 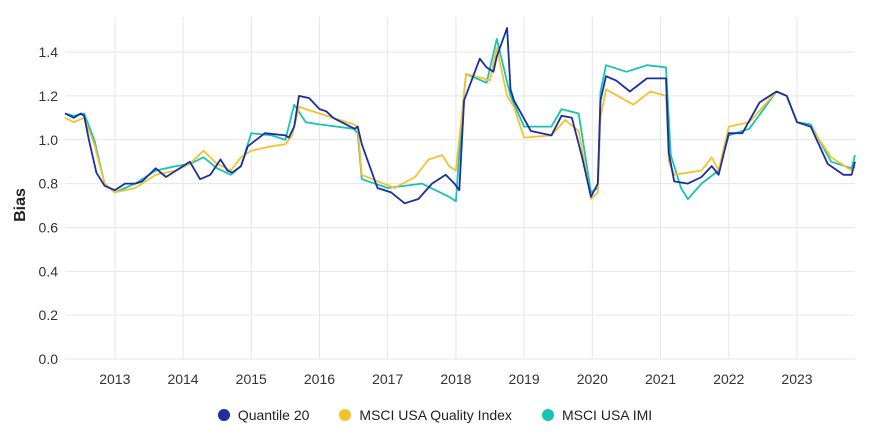 What do you see at coordinates (728, 379) in the screenshot?
I see `x-tick-label: 2022` at bounding box center [728, 379].